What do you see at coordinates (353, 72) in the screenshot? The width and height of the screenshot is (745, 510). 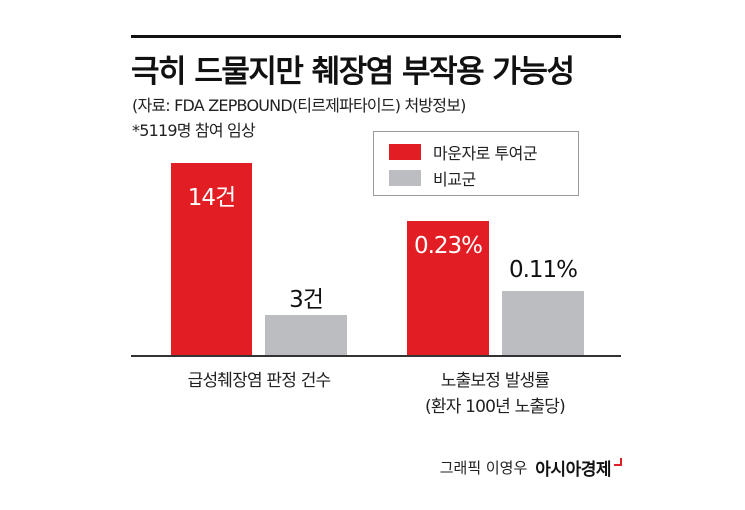 I see `chart-title: 극히 드물지만 췌장염 부작용 가능성` at bounding box center [353, 72].